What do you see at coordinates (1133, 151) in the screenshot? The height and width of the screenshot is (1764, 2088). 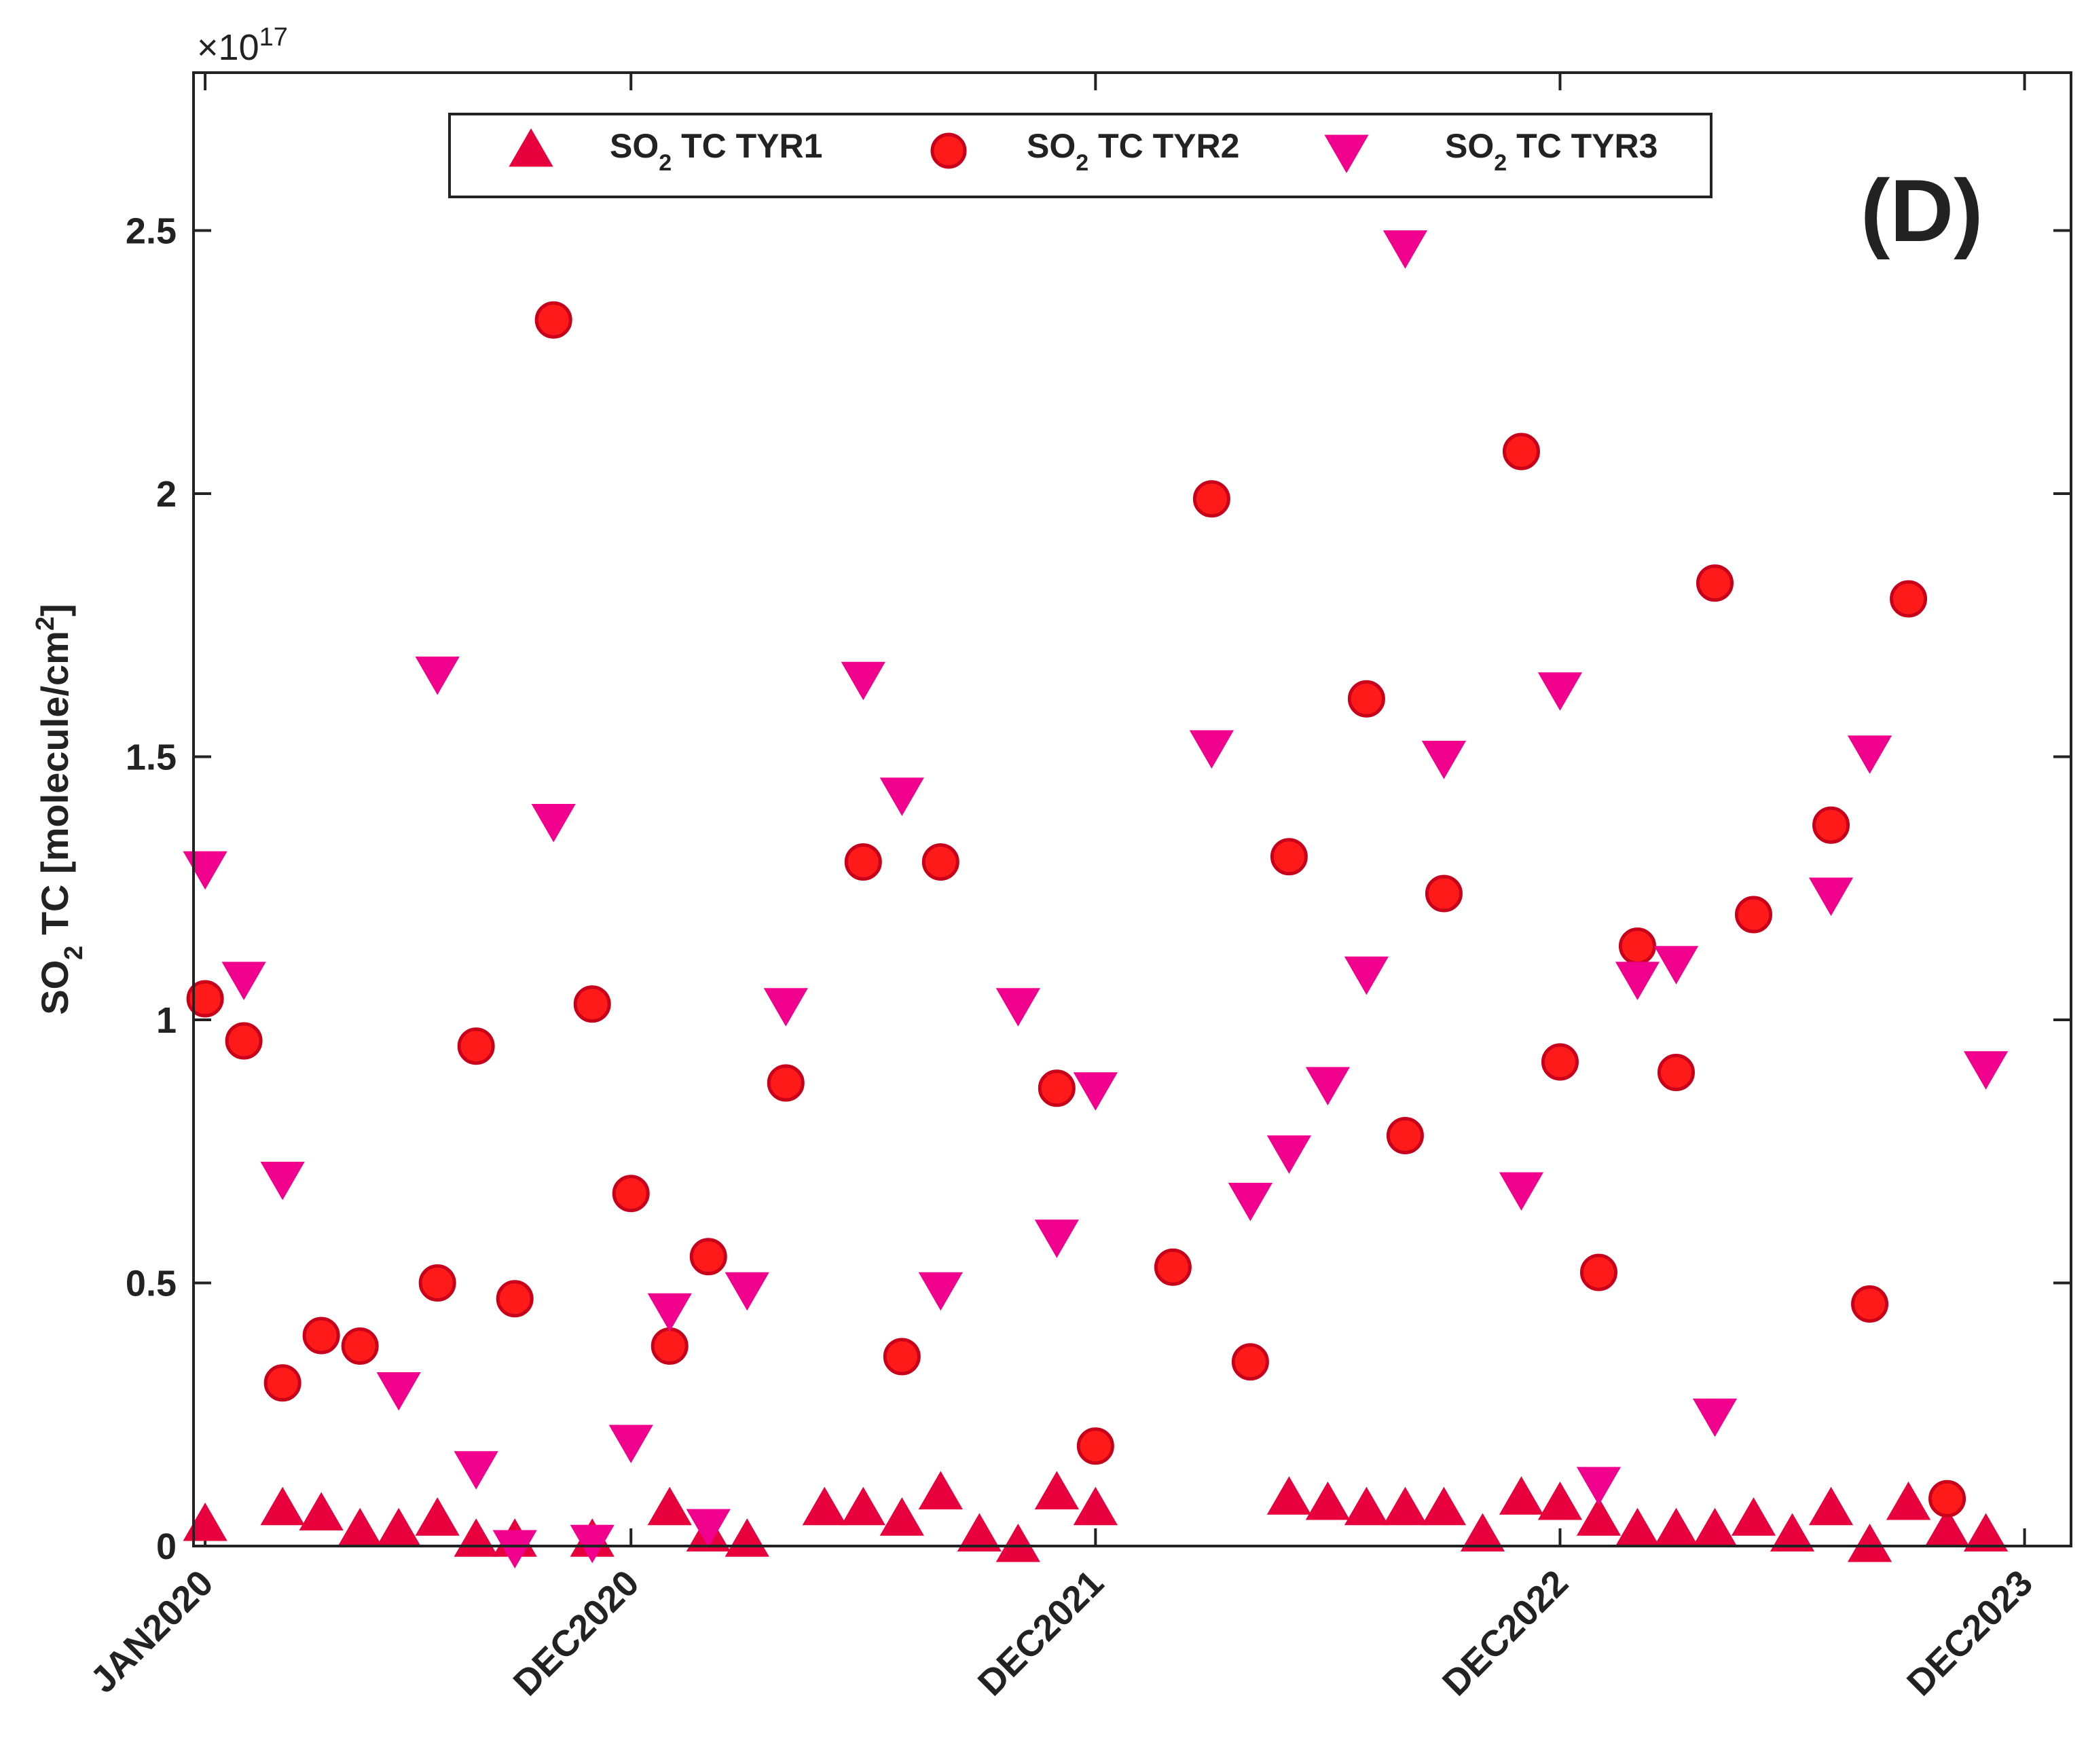 I see `legend-label-tyr2: SO2 TC TYR2` at bounding box center [1133, 151].